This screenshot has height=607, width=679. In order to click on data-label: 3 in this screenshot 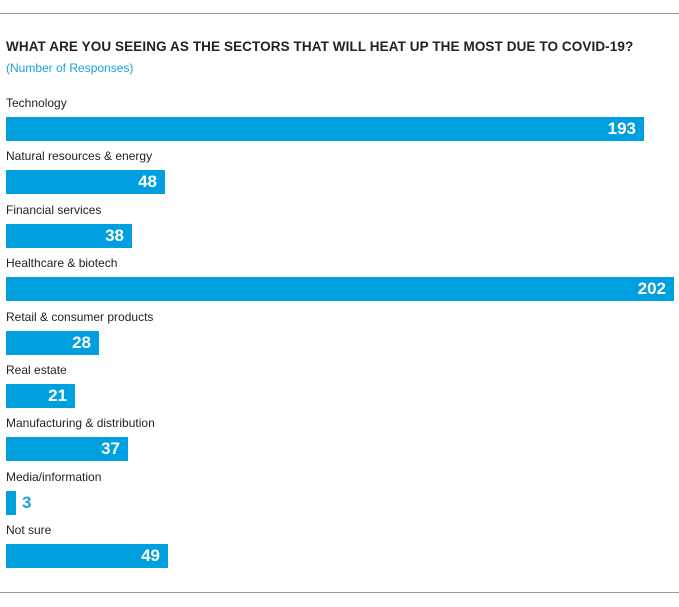, I will do `click(27, 502)`.